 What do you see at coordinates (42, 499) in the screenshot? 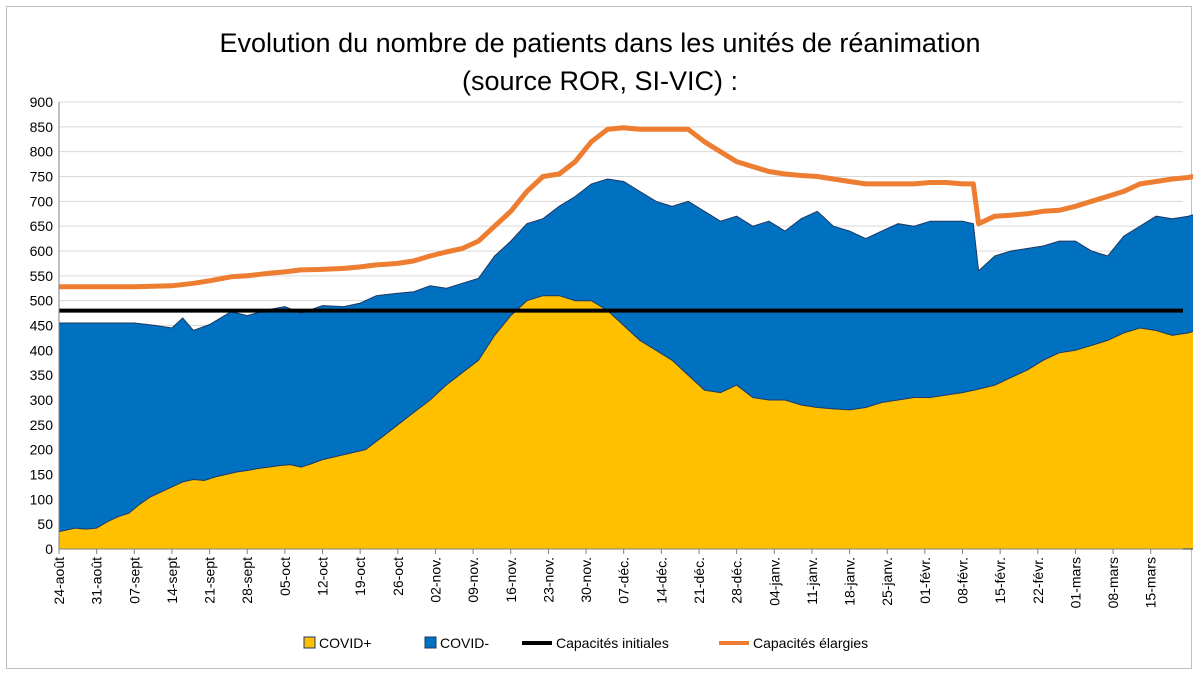
I see `y-tick-label-100: 100` at bounding box center [42, 499].